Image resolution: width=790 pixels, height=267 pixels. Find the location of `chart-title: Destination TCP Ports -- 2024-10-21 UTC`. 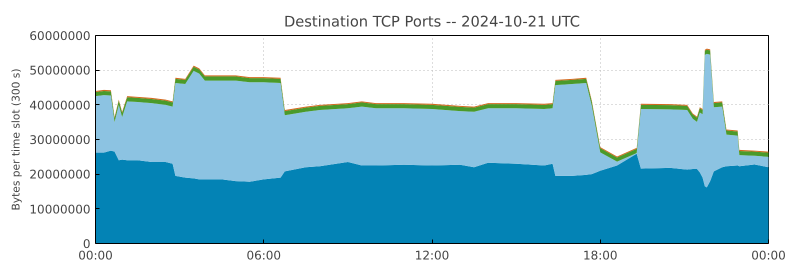

chart-title: Destination TCP Ports -- 2024-10-21 UTC is located at coordinates (432, 22).